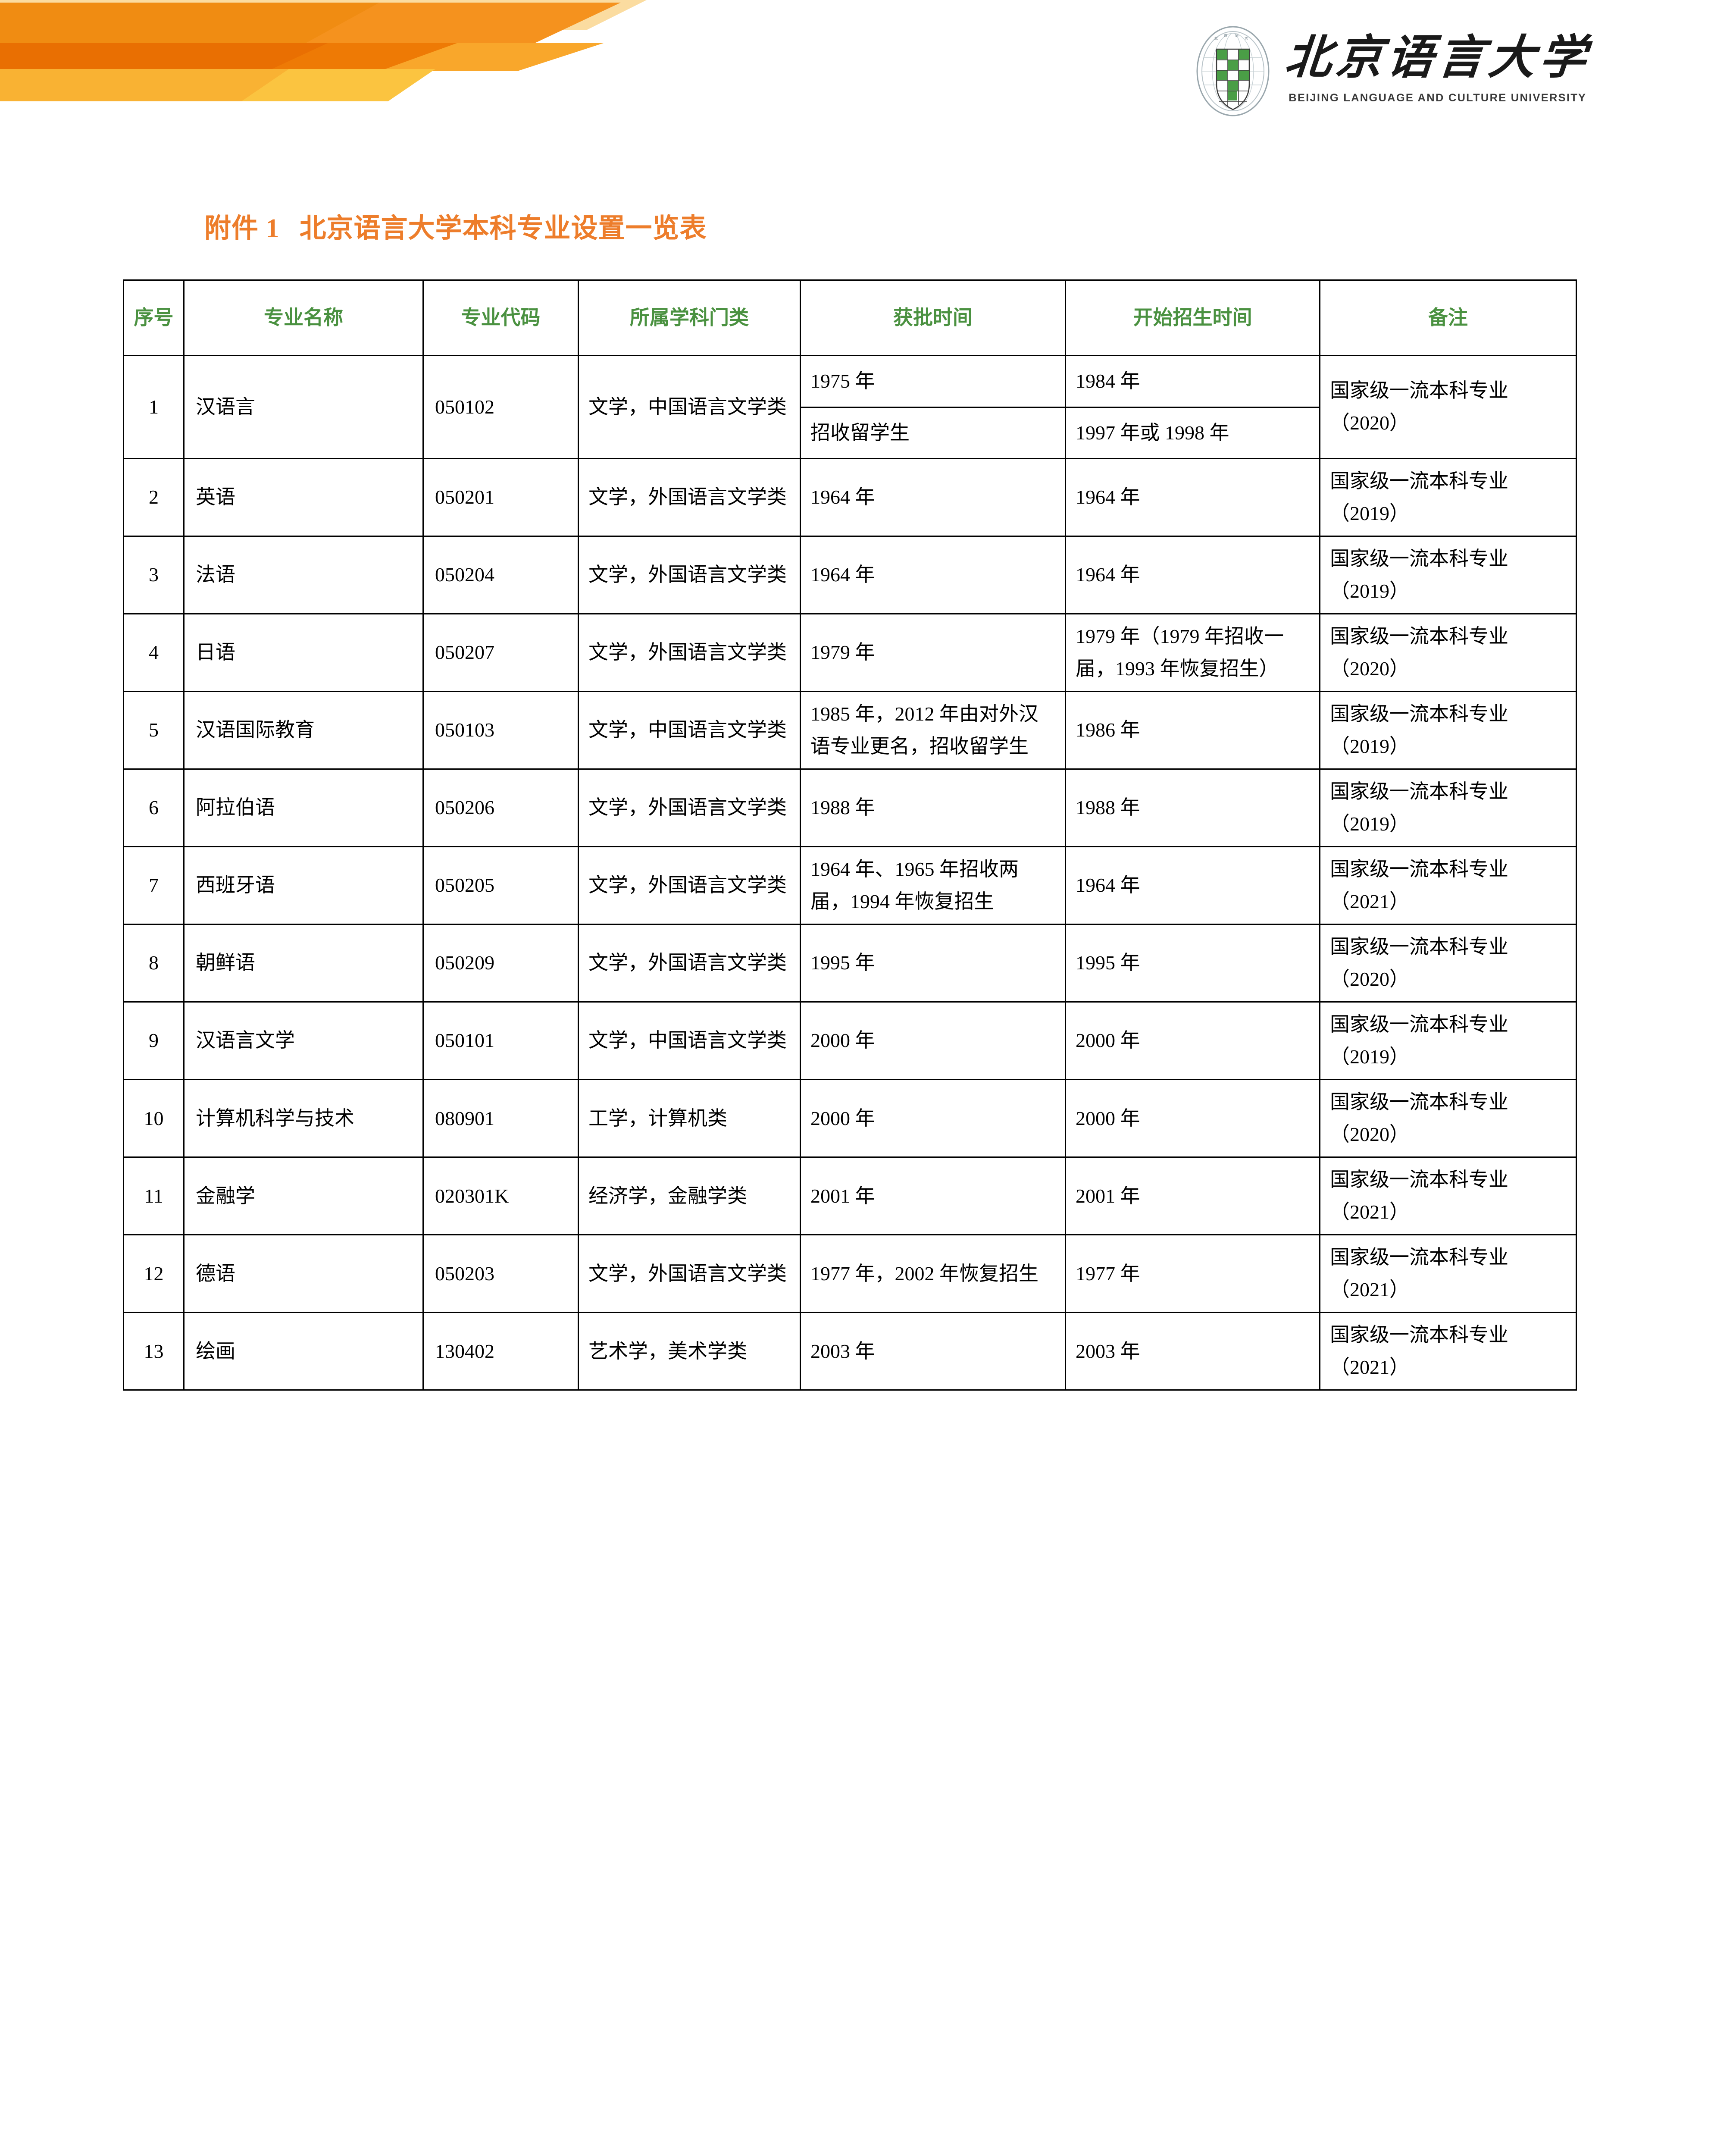  I want to click on cell-major-name: 汉语言, so click(303, 407).